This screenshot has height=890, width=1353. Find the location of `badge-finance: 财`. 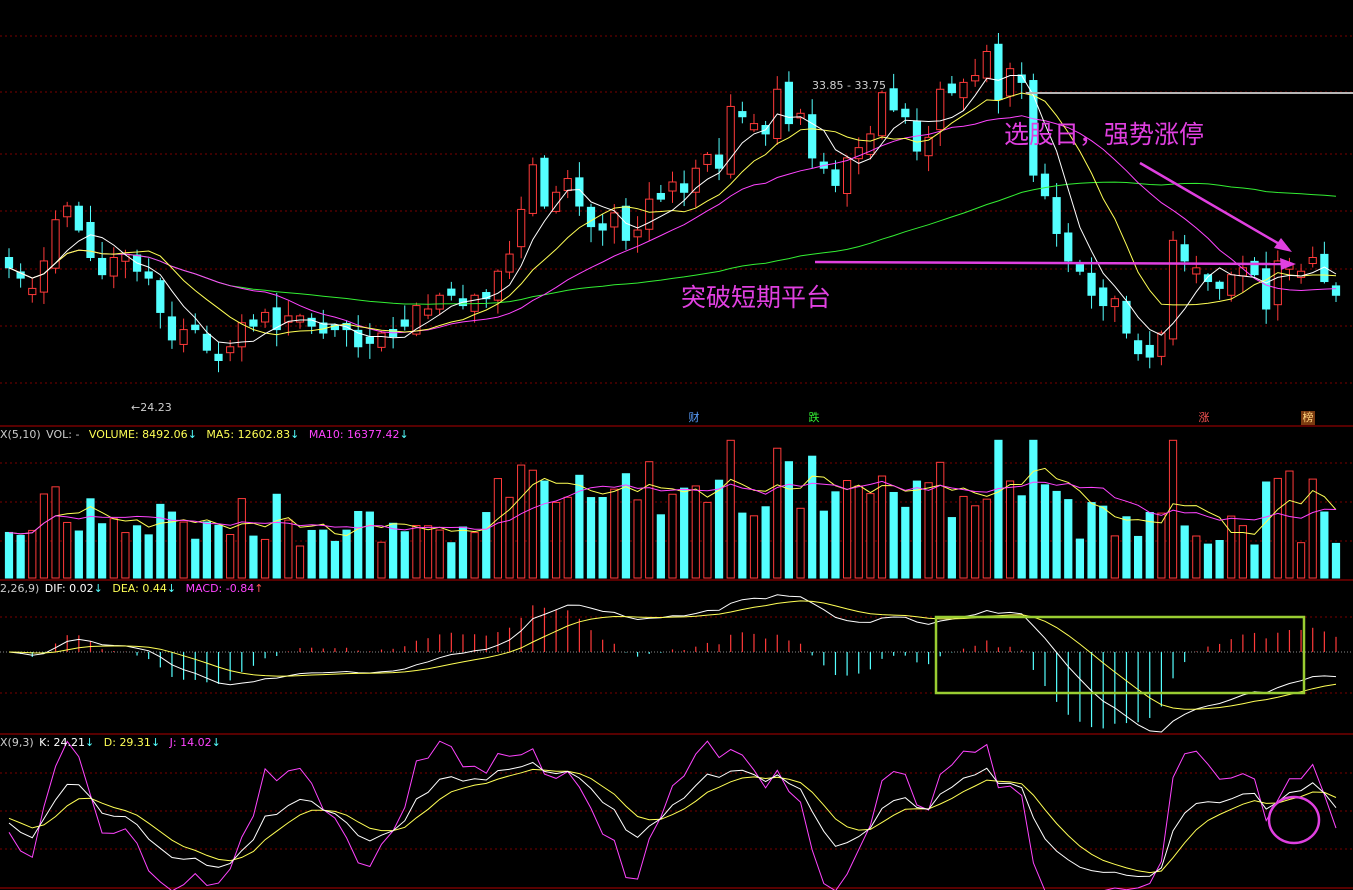

badge-finance: 财 is located at coordinates (694, 418).